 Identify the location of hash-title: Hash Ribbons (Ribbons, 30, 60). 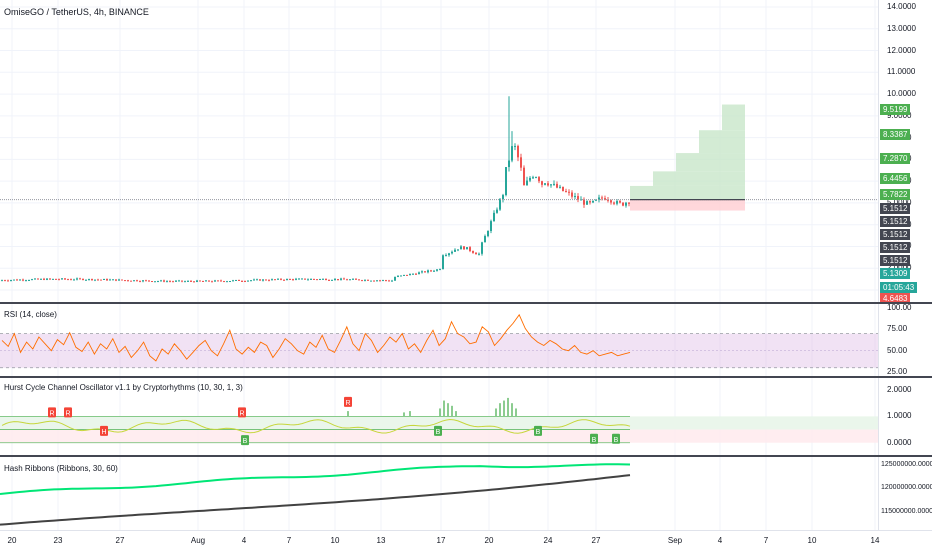
(61, 468).